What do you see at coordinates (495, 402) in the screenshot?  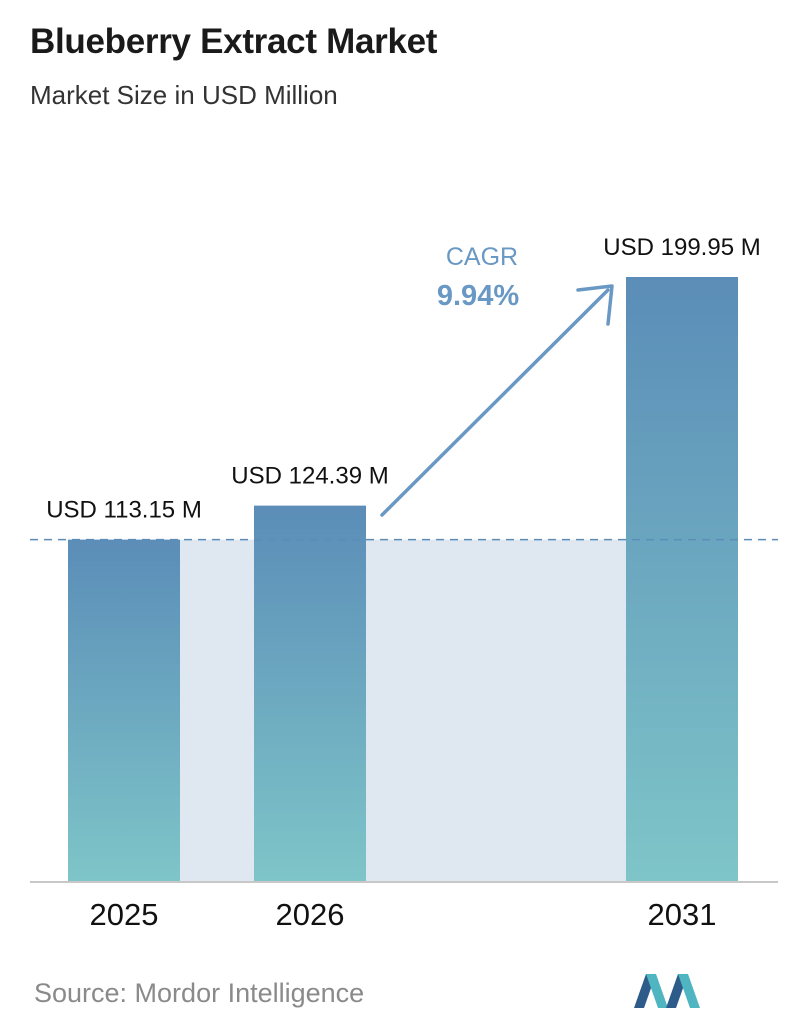 I see `cagr-arrow-icon` at bounding box center [495, 402].